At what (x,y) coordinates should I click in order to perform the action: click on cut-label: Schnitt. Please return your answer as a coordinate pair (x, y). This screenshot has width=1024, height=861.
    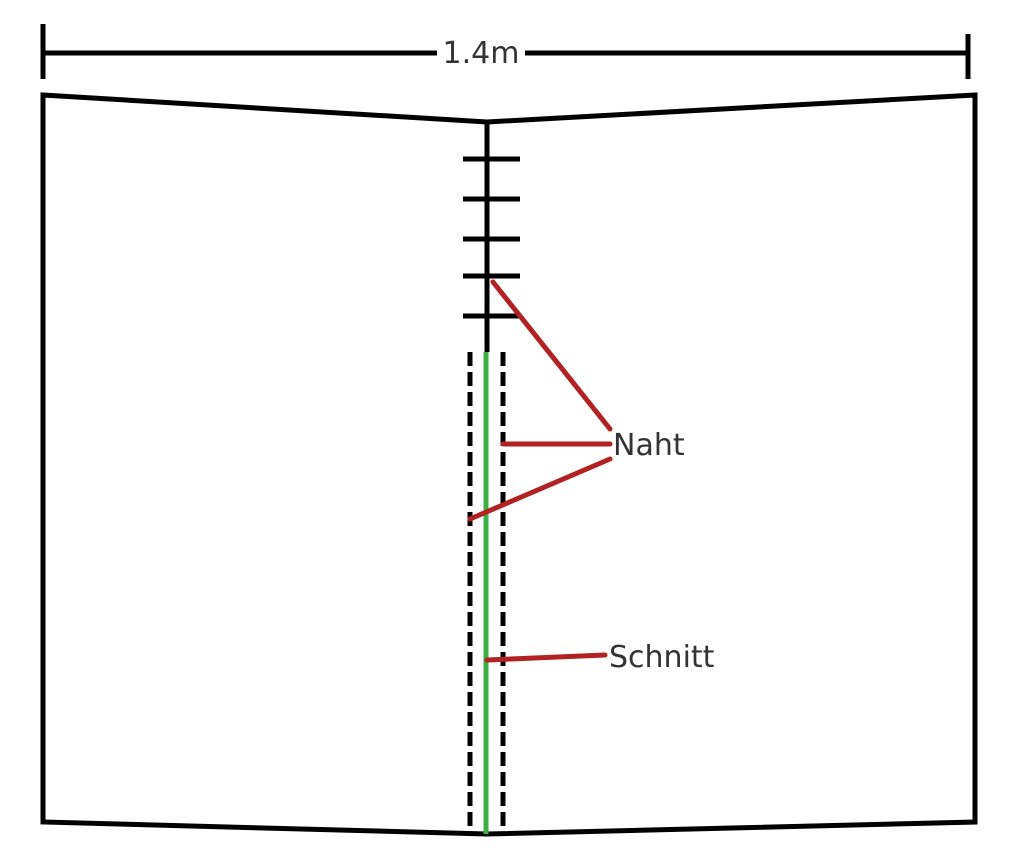
    Looking at the image, I should click on (662, 657).